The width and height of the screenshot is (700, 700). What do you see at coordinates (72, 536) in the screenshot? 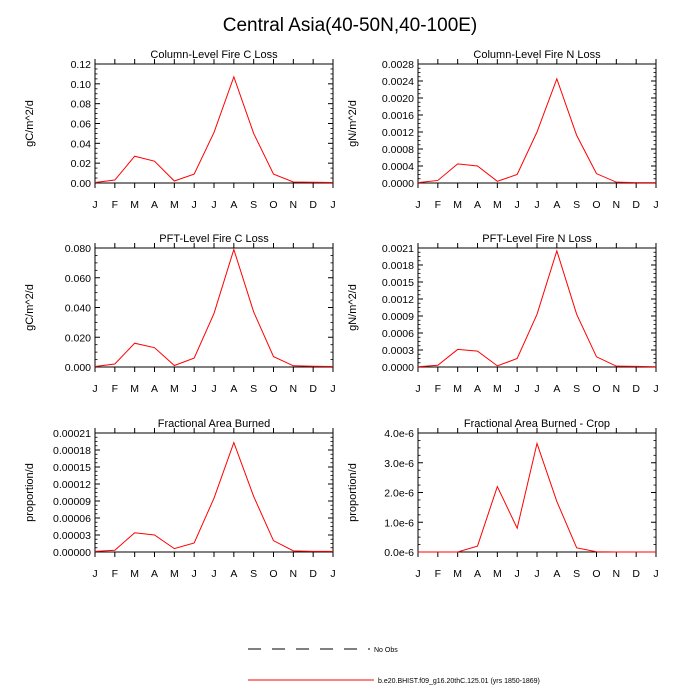
I see `y-tick-label: 0.00003` at bounding box center [72, 536].